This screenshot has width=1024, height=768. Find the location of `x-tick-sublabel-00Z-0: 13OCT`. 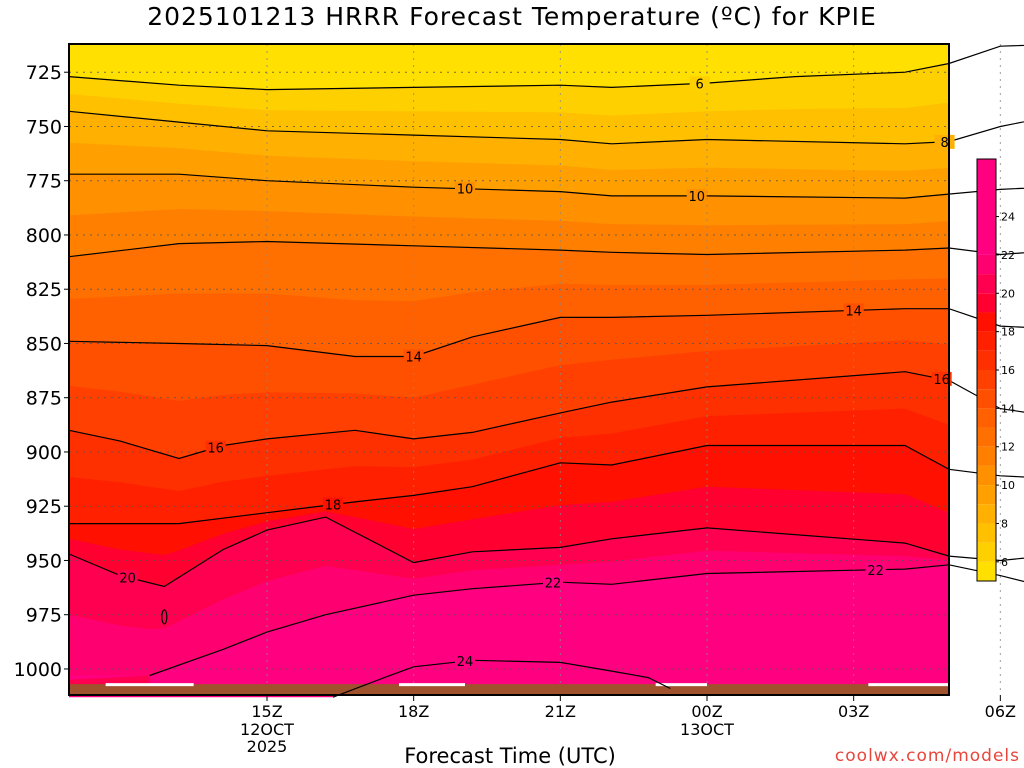

x-tick-sublabel-00Z-0: 13OCT is located at coordinates (707, 729).